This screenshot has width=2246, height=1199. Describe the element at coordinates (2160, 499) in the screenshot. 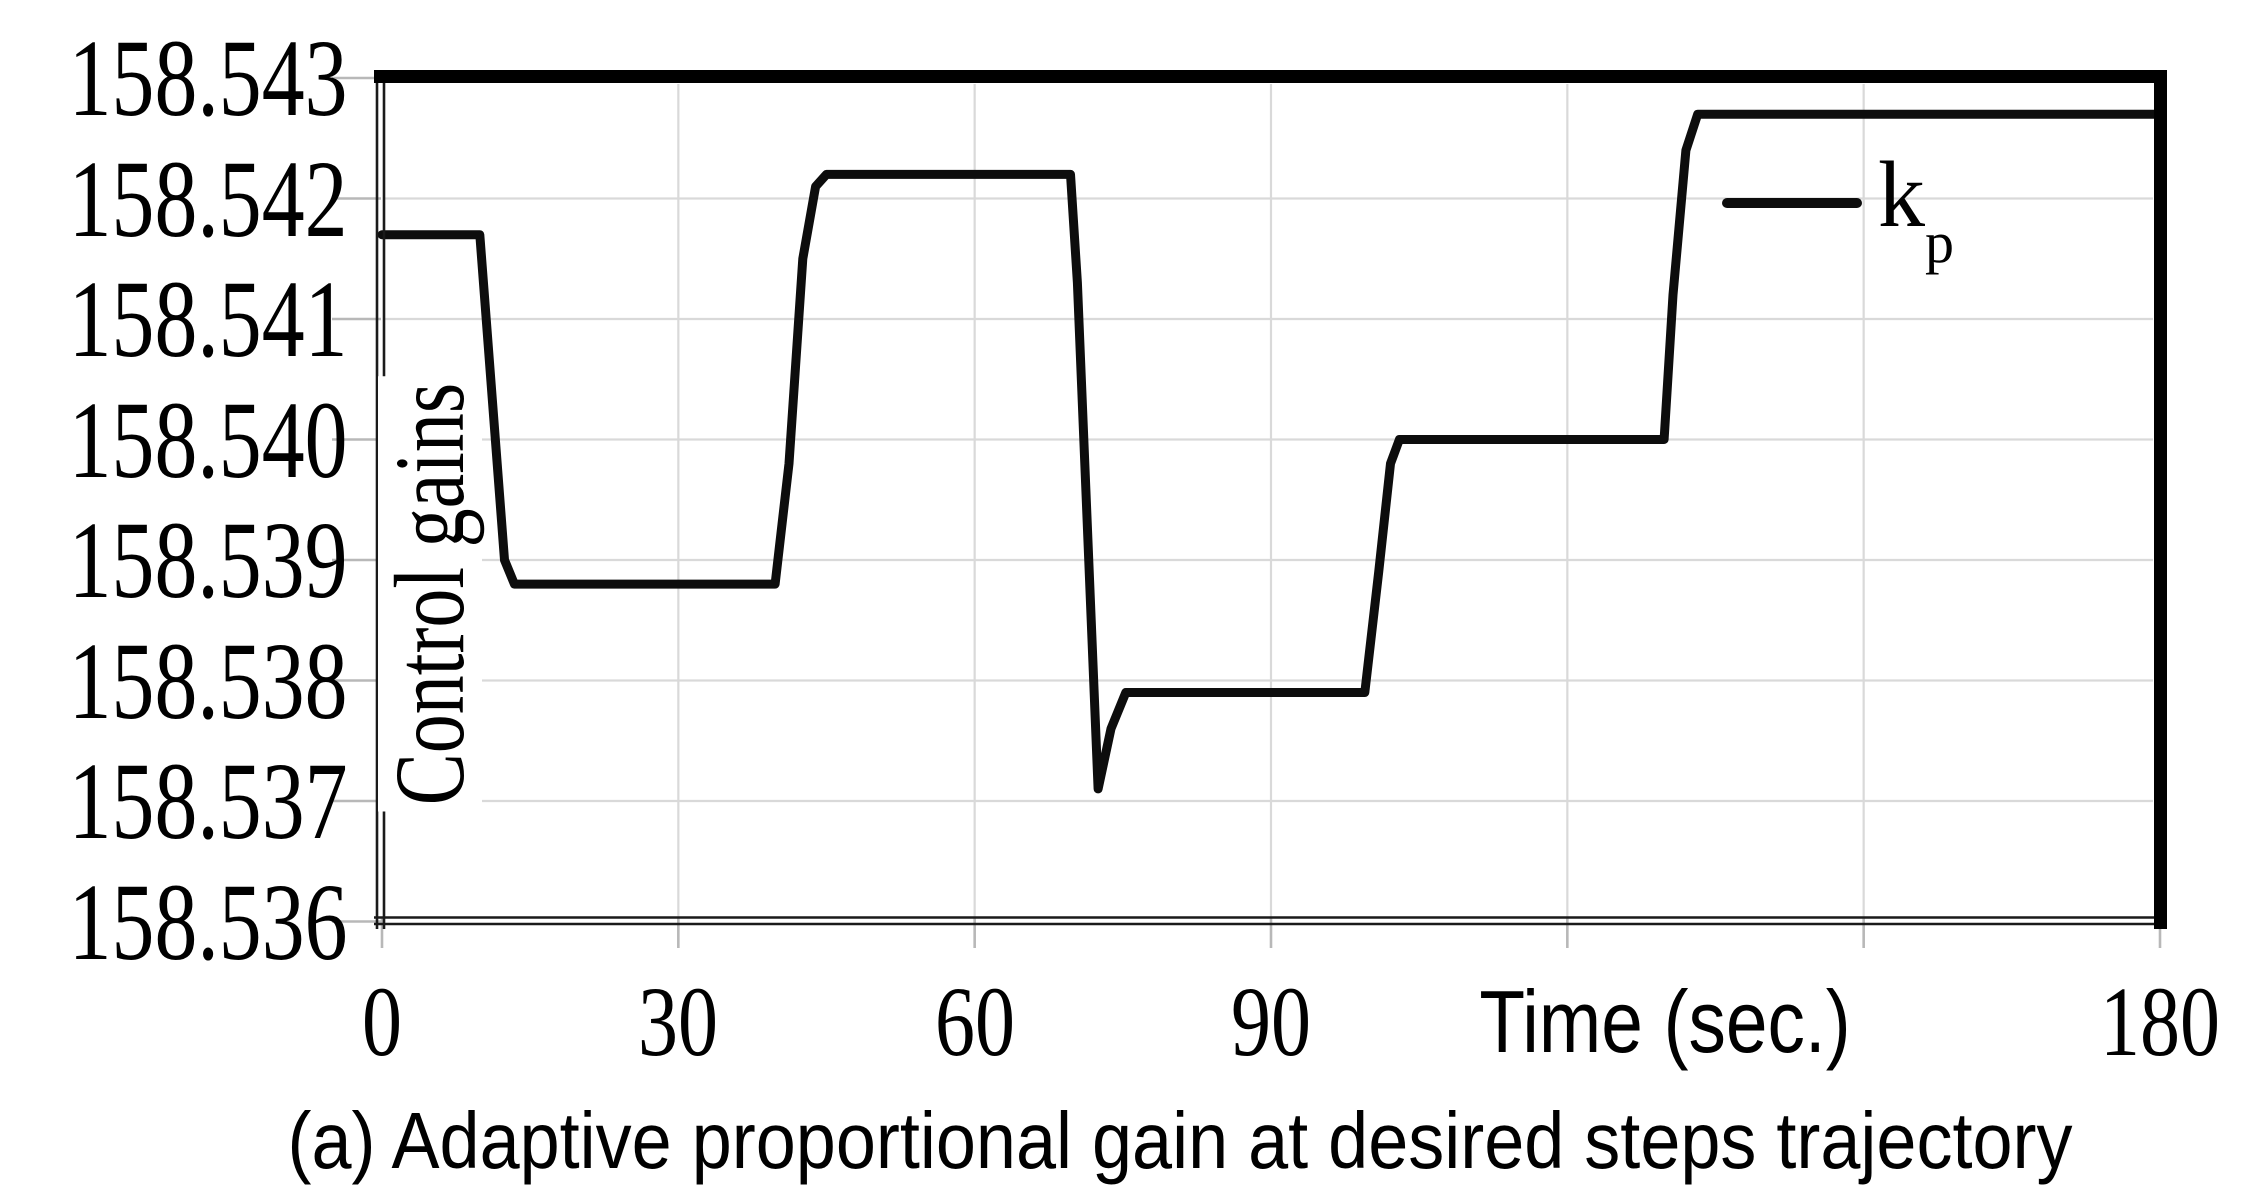

I see `chart-border-right` at that location.